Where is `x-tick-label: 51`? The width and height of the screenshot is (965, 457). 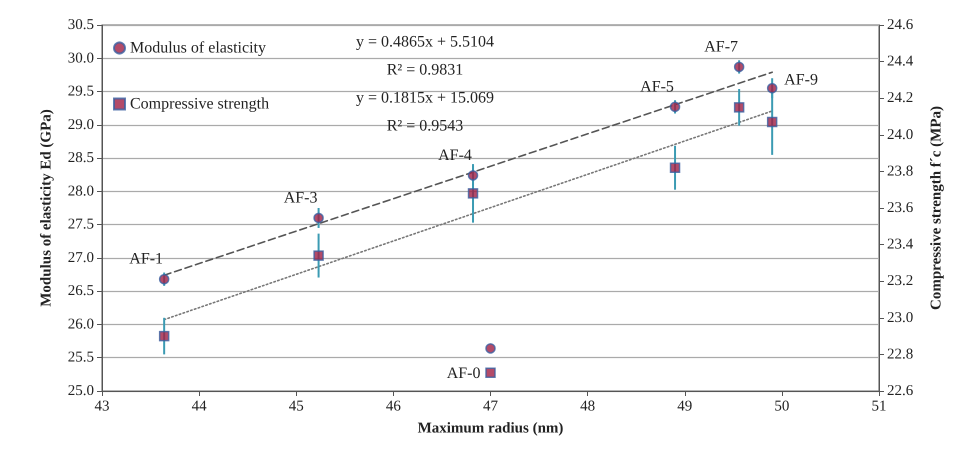
x-tick-label: 51 is located at coordinates (879, 406).